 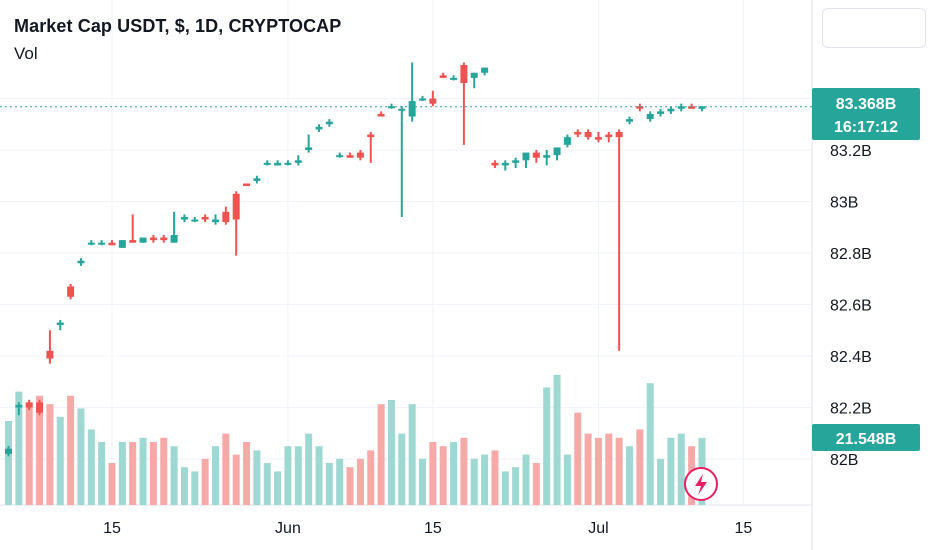 I want to click on y-tick-label: 83B, so click(x=844, y=203).